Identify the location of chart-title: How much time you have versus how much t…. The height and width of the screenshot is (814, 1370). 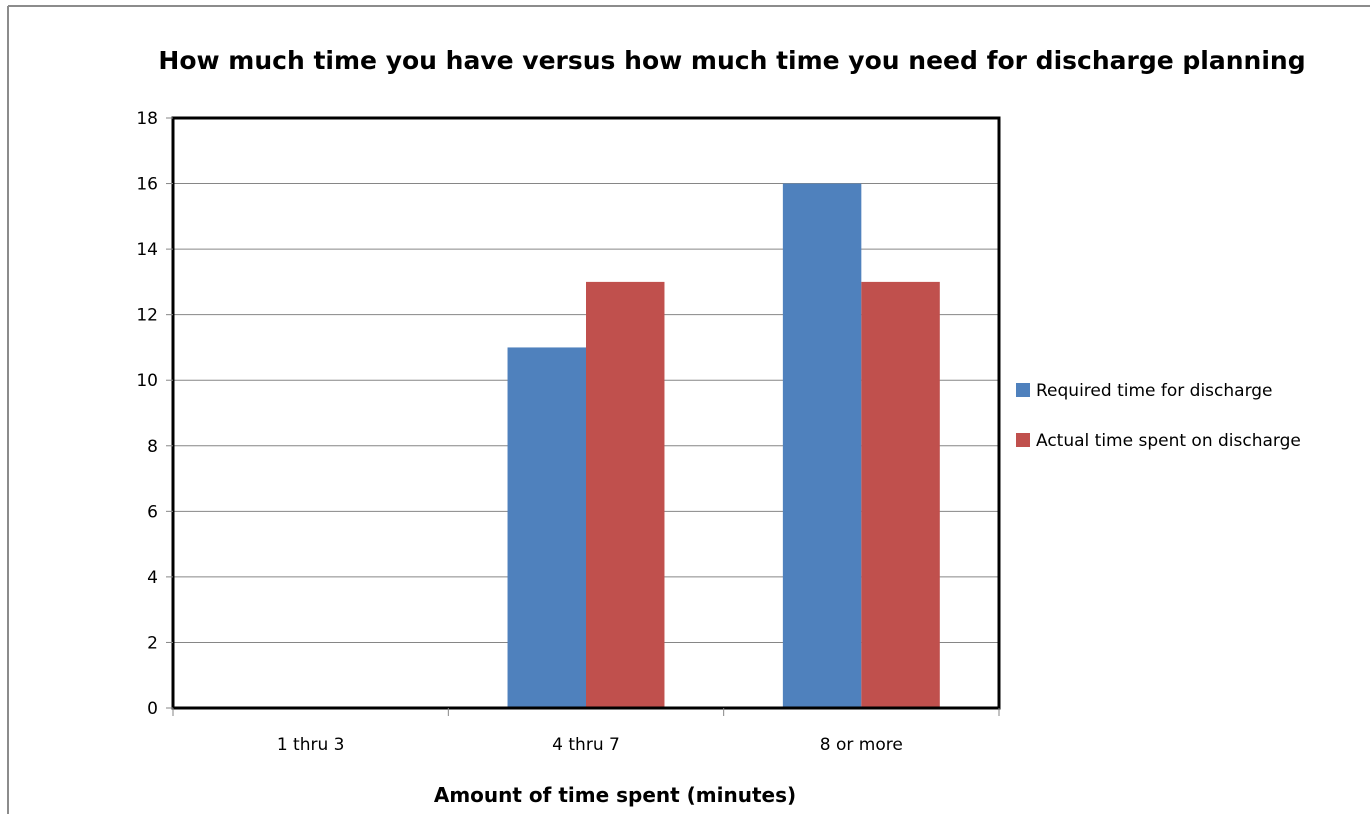
(731, 60).